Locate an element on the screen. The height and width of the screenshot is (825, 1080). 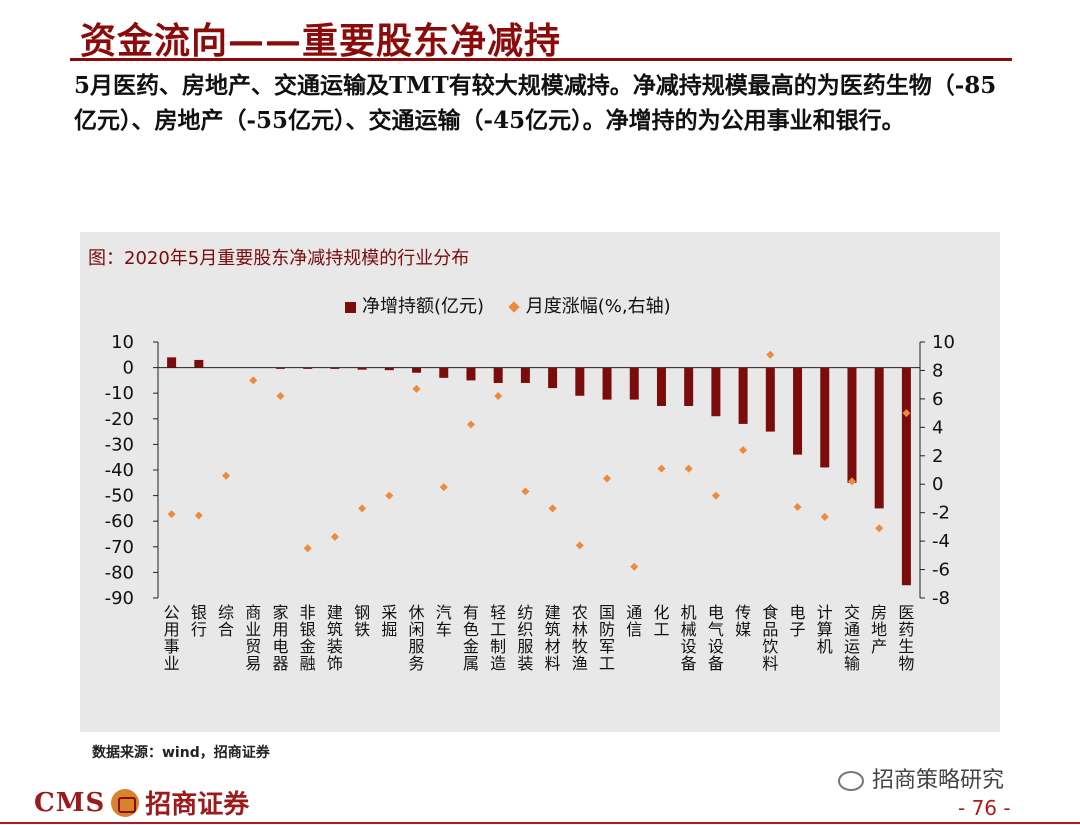
legend-item-markers: 月度涨幅(%,右轴) is located at coordinates (589, 305).